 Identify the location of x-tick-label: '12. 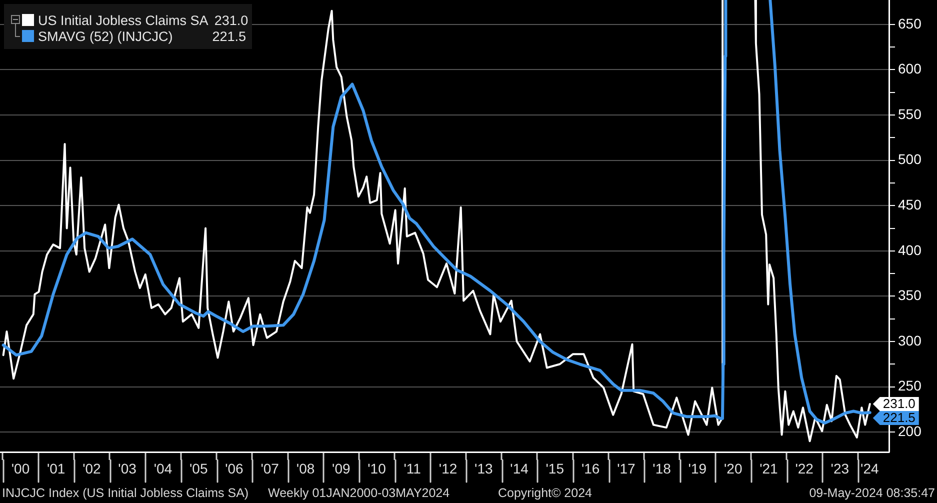
(448, 468).